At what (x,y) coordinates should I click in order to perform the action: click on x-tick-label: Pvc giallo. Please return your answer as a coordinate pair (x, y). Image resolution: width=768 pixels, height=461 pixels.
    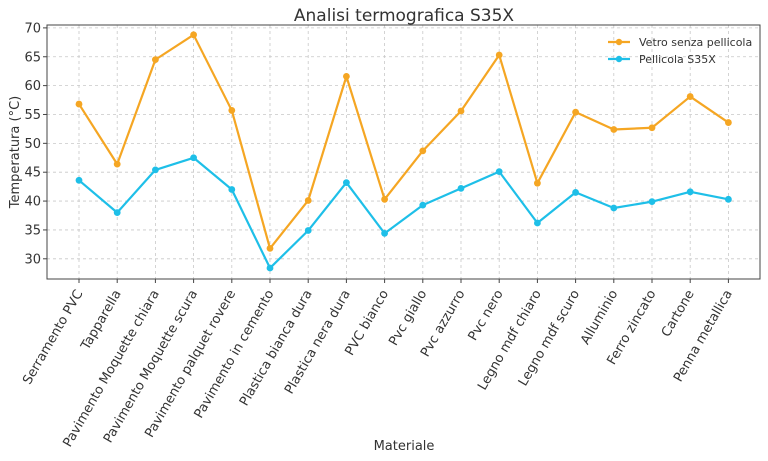
    Looking at the image, I should click on (408, 317).